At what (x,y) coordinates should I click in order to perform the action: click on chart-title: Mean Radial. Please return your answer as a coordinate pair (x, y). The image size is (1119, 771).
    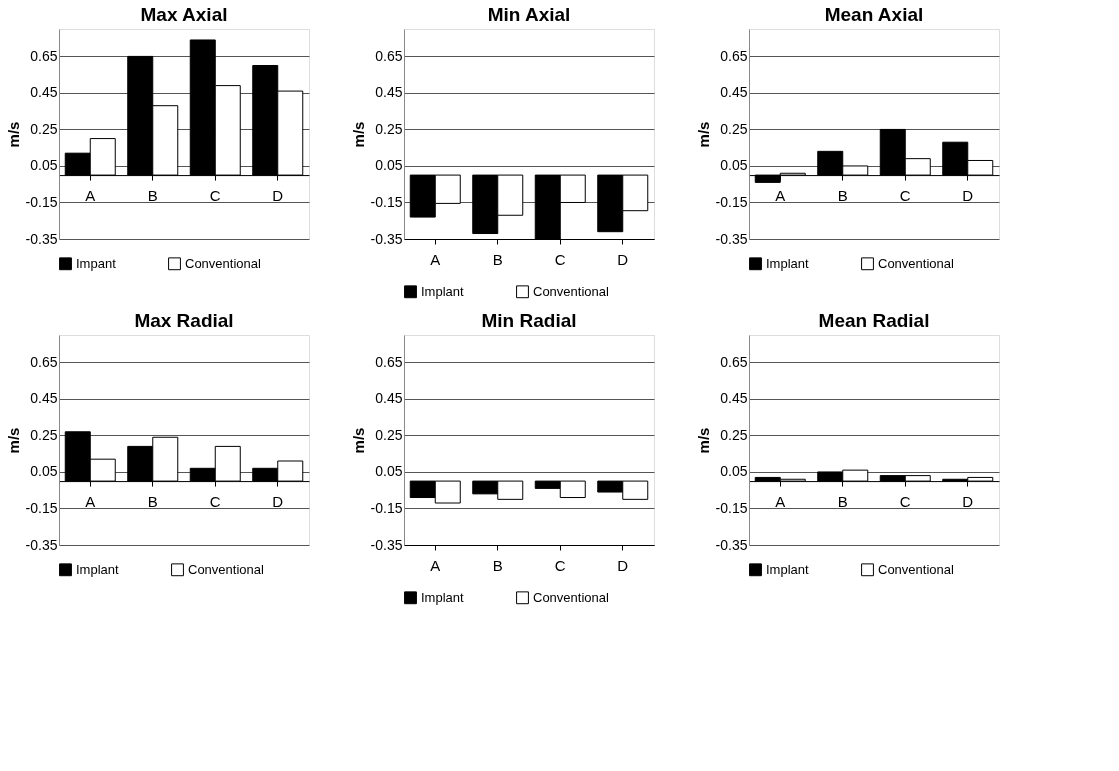
    Looking at the image, I should click on (874, 320).